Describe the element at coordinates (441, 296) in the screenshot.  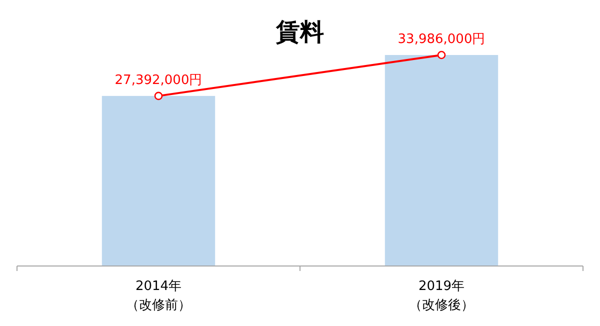
I see `x-tick-label: 2019年（改修後）` at that location.